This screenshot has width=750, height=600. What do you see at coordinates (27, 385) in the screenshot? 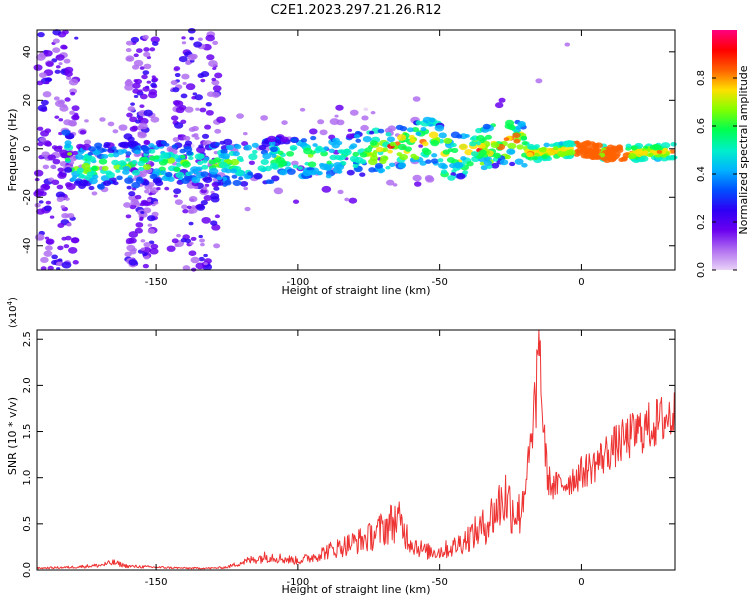
I see `snr-y-tick-label: 2.0` at bounding box center [27, 385].